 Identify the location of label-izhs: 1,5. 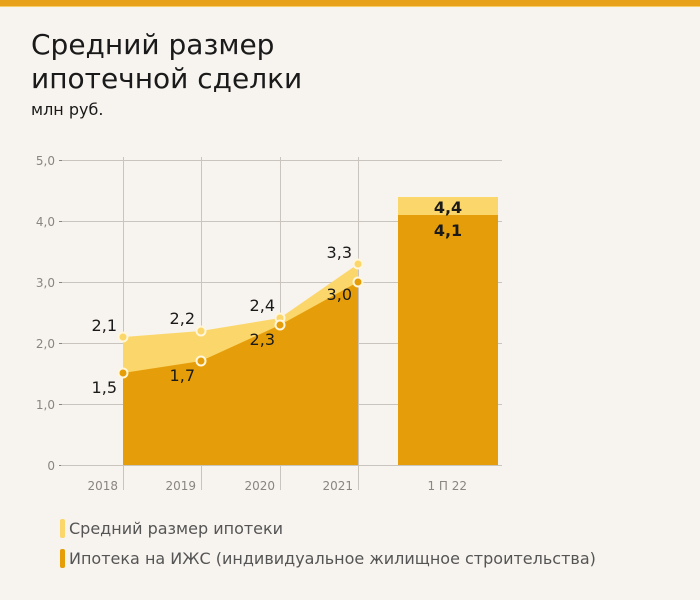
(104, 387).